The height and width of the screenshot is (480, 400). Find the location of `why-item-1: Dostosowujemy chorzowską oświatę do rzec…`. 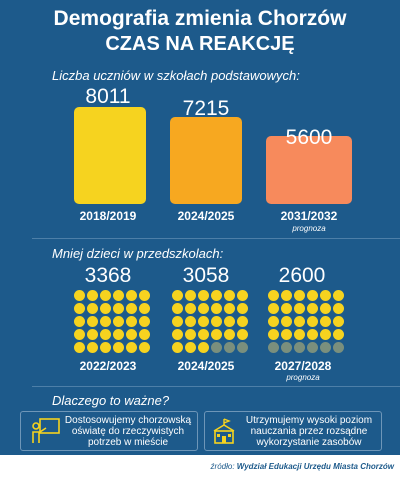

why-item-1: Dostosowujemy chorzowską oświatę do rzec… is located at coordinates (109, 431).